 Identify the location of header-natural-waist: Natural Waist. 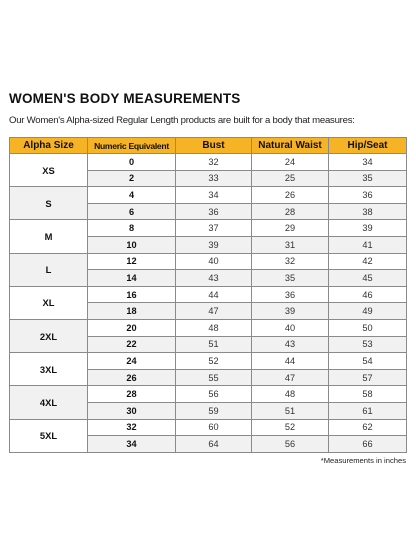
(290, 145).